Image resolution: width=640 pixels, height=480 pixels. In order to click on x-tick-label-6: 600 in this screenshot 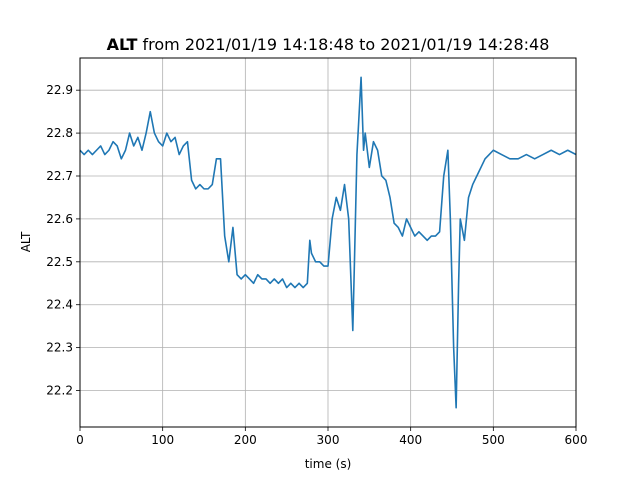, I will do `click(576, 440)`.